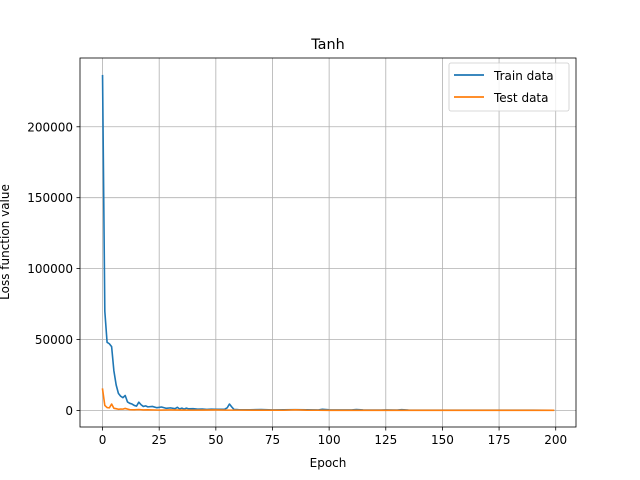  Describe the element at coordinates (509, 87) in the screenshot. I see `legend: Train data Test data` at that location.